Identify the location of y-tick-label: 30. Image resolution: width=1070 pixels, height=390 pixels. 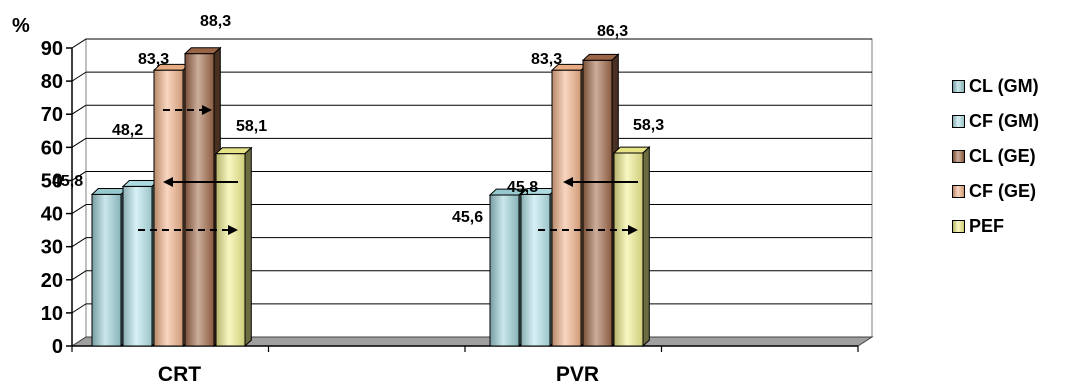
(52, 248).